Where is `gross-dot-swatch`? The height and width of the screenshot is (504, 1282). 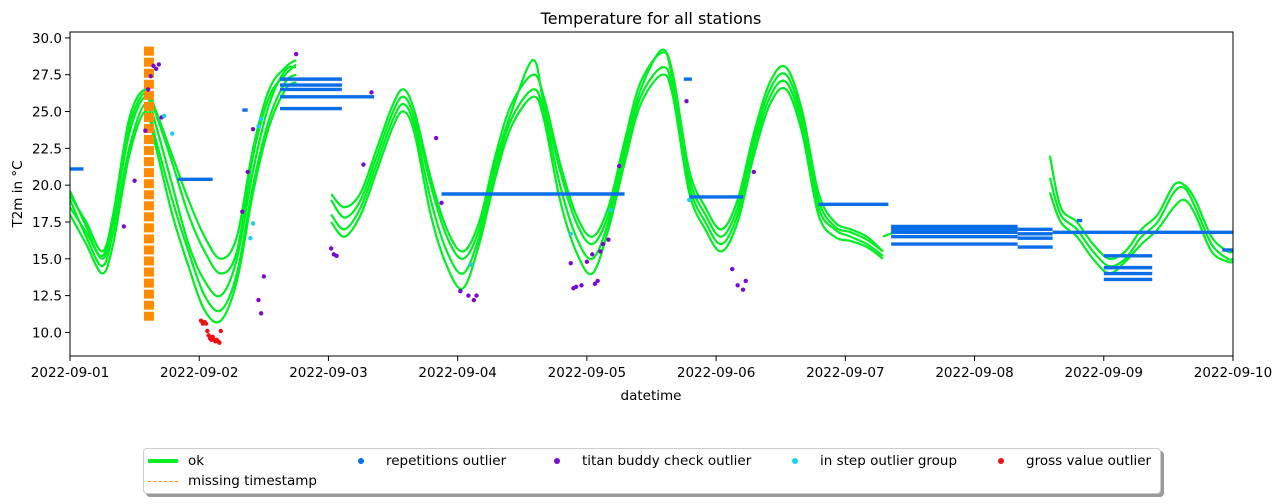
gross-dot-swatch is located at coordinates (1001, 461).